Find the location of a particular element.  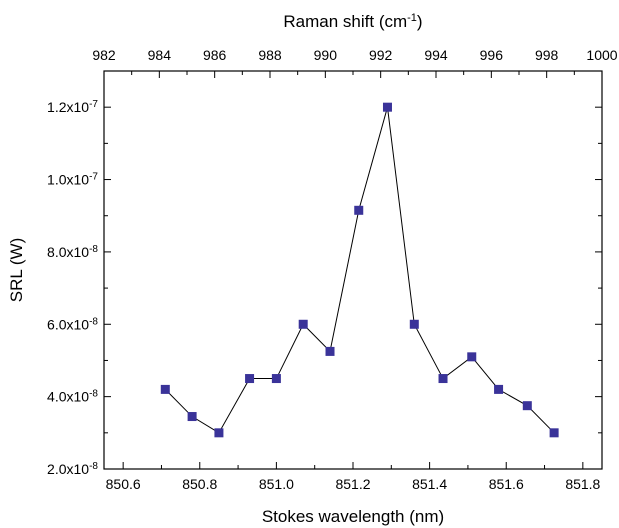

x-tick-label: 850.8 is located at coordinates (199, 484).